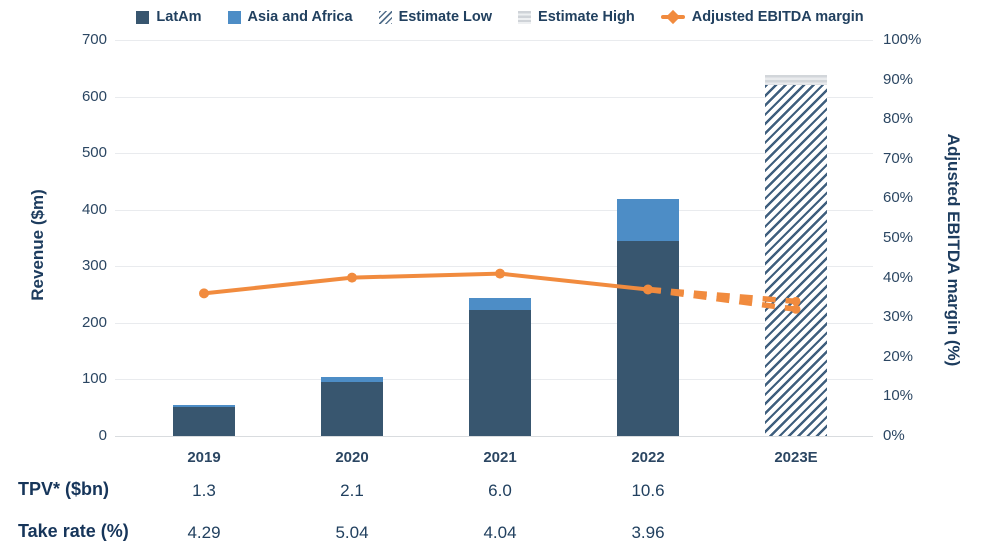  What do you see at coordinates (500, 490) in the screenshot?
I see `table-cell-2021-row0: 6.0` at bounding box center [500, 490].